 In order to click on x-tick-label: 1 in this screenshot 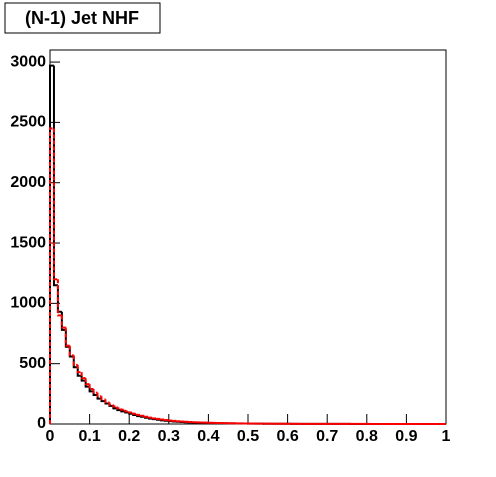, I will do `click(446, 436)`.